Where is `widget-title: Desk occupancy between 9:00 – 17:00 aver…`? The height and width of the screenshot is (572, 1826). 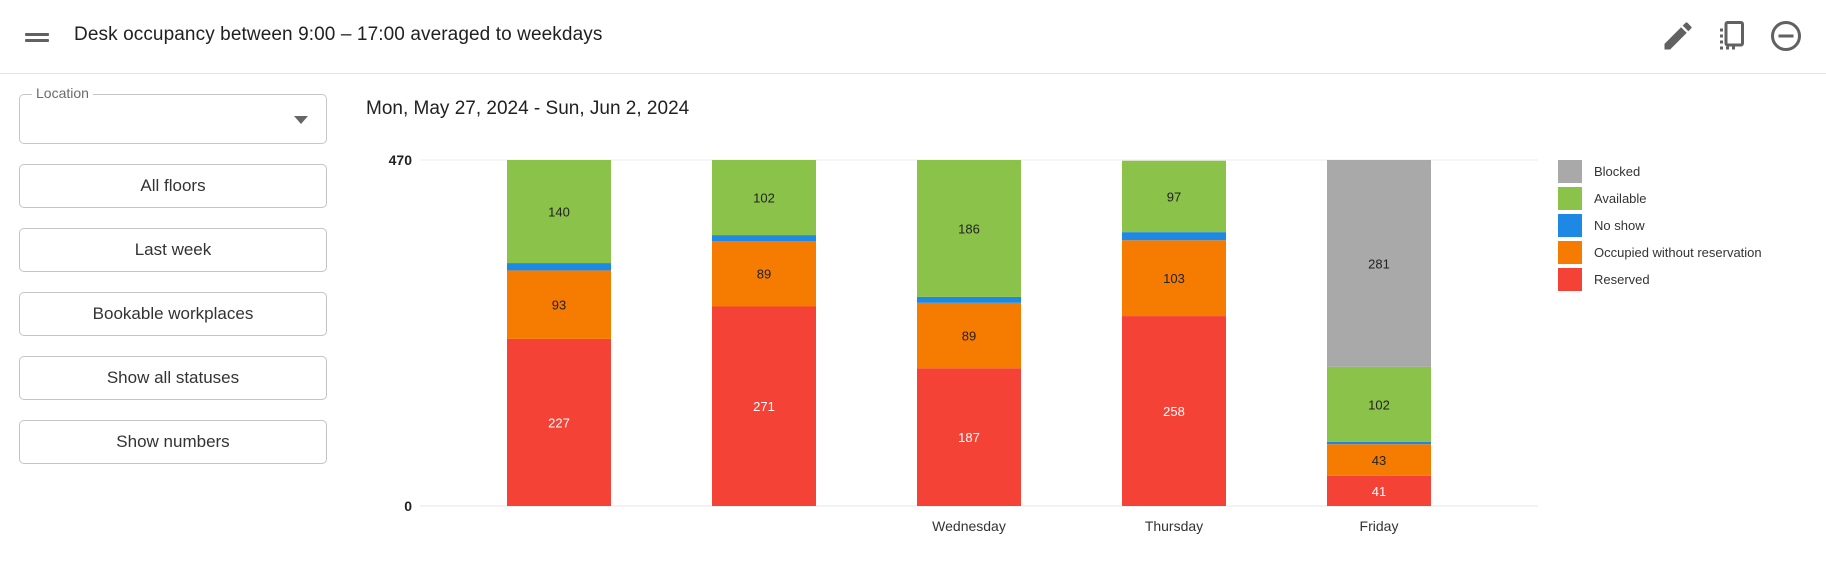 widget-title: Desk occupancy between 9:00 – 17:00 aver… is located at coordinates (338, 34).